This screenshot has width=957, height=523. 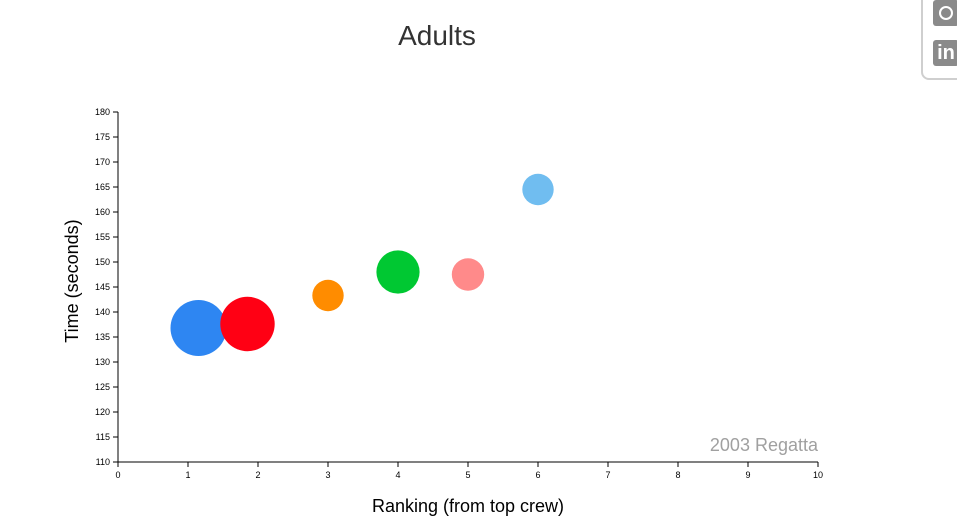 I want to click on x-tick-label: 1, so click(x=187, y=475).